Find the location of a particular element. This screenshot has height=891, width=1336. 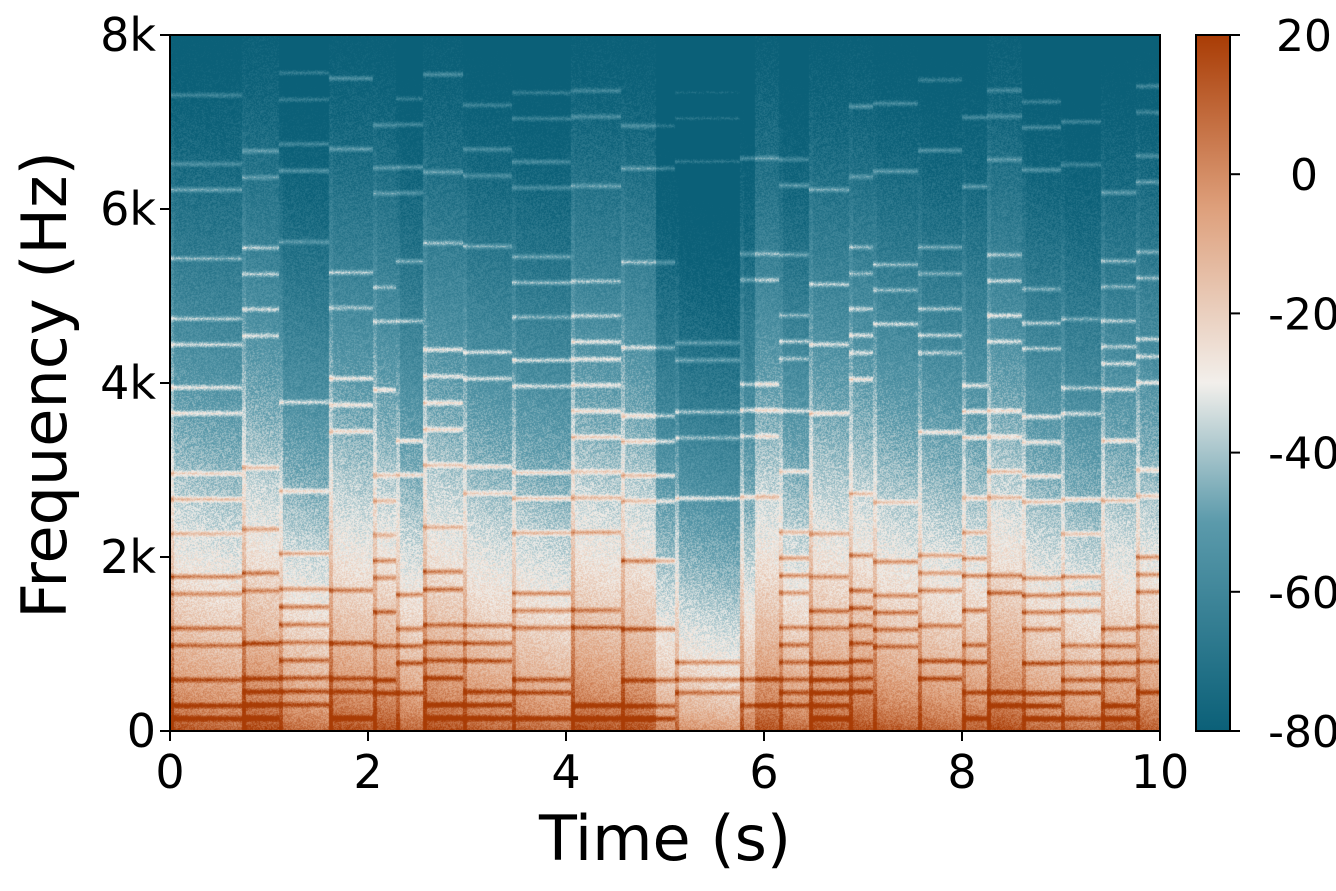

colorbar: 20 0 -20 -40 -60 -80 is located at coordinates (1265, 384).